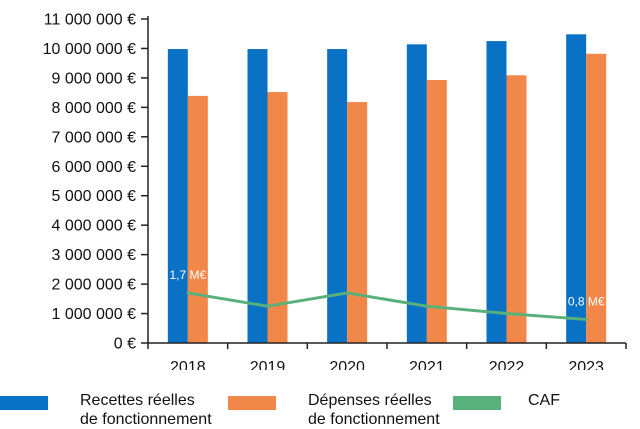  I want to click on legend-label-recettes: Recettes réelles de fonctionnement, so click(146, 410).